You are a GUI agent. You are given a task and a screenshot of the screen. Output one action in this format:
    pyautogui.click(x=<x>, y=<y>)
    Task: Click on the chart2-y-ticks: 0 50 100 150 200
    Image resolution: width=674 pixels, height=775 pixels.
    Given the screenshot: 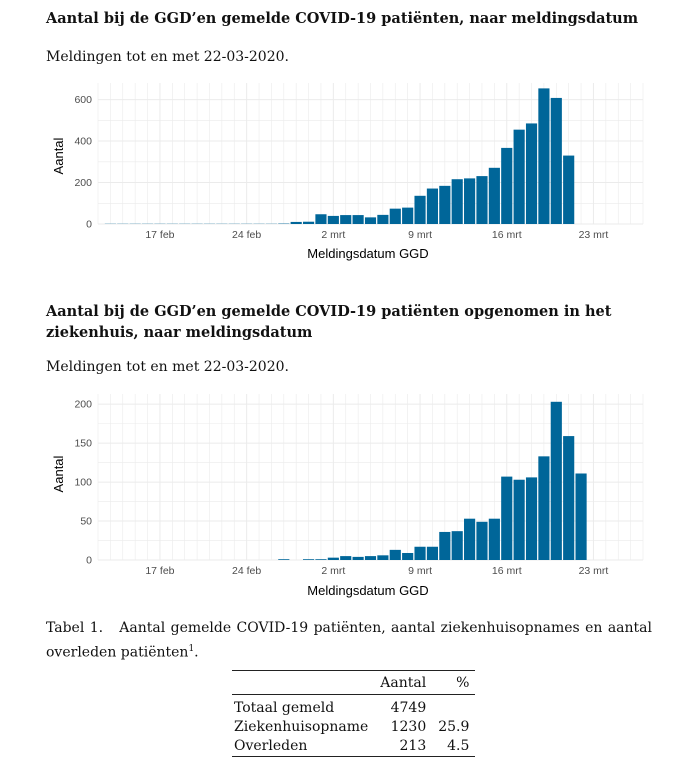 What is the action you would take?
    pyautogui.click(x=83, y=483)
    